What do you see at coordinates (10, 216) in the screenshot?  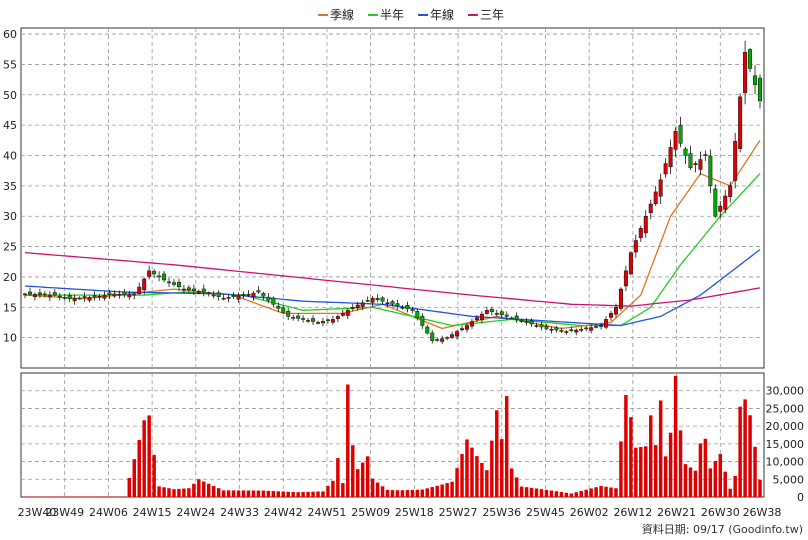 I see `price-tick-label: 30` at bounding box center [10, 216].